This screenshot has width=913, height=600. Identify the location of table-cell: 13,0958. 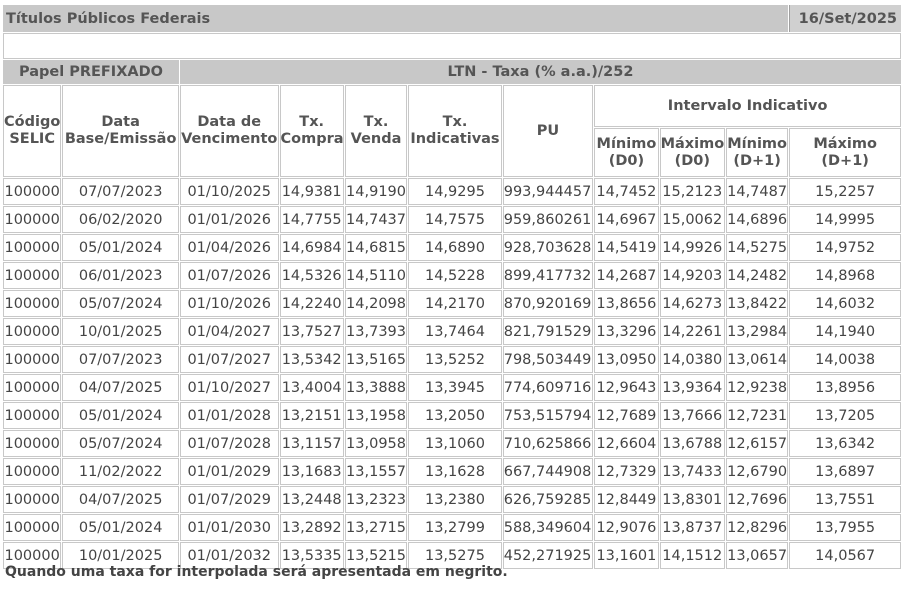
(376, 443).